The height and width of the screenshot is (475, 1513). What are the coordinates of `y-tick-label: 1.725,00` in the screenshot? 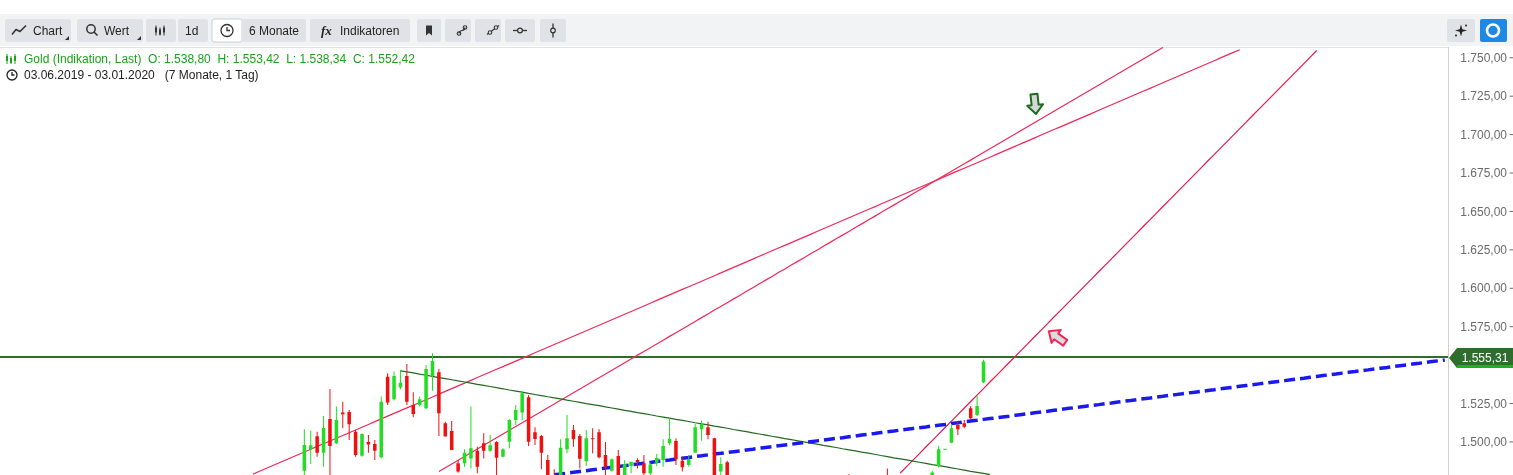 It's located at (1484, 96).